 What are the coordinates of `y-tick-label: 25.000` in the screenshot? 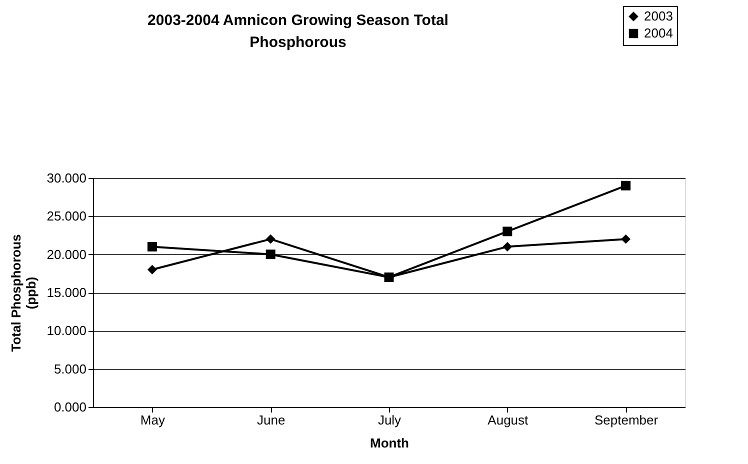 It's located at (66, 216).